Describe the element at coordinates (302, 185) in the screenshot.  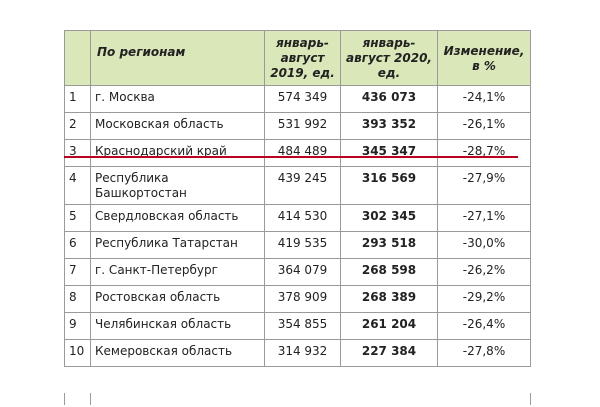
I see `table-cell: 439 245` at that location.